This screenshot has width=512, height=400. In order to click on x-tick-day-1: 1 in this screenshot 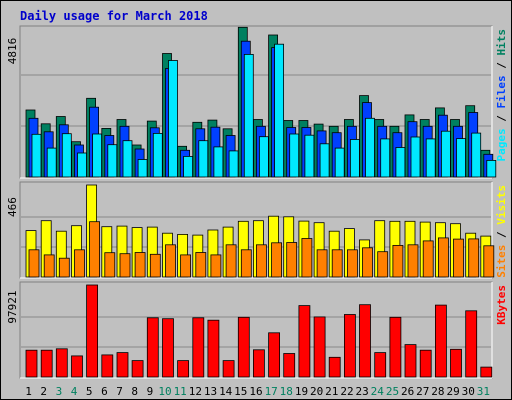, I will do `click(28, 391)`.